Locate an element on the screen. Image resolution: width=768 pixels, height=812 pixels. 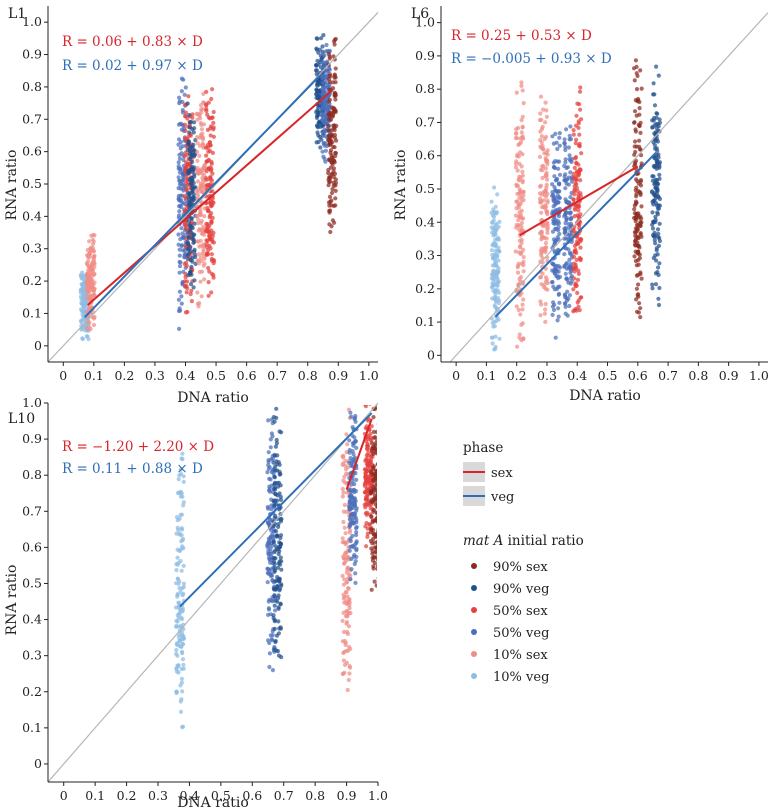
x-tick-label: 0 is located at coordinates (63, 375).